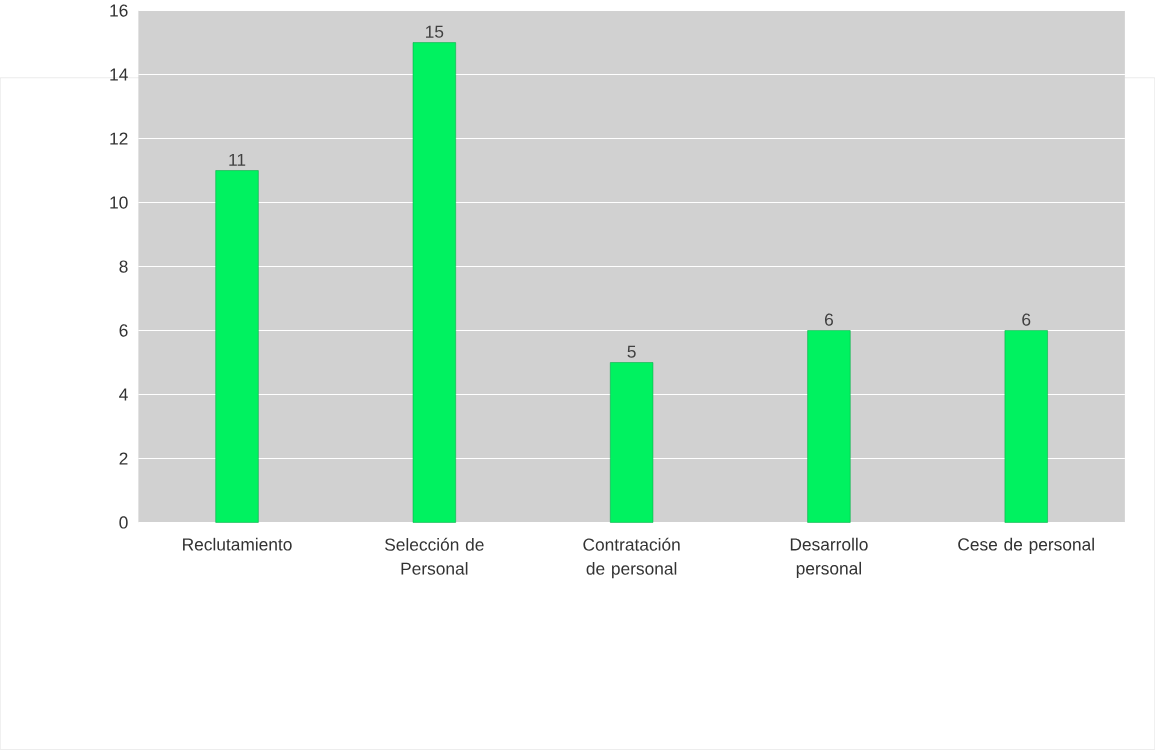 This screenshot has width=1155, height=750. Describe the element at coordinates (119, 138) in the screenshot. I see `y-tick-label: 12` at that location.